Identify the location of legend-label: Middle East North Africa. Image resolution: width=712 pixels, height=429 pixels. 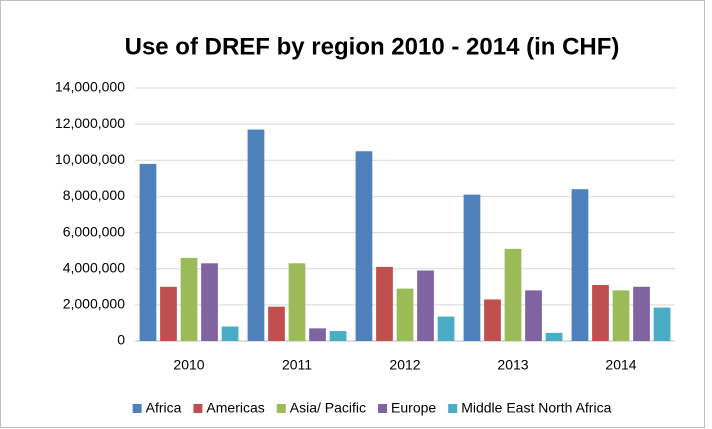
(536, 408).